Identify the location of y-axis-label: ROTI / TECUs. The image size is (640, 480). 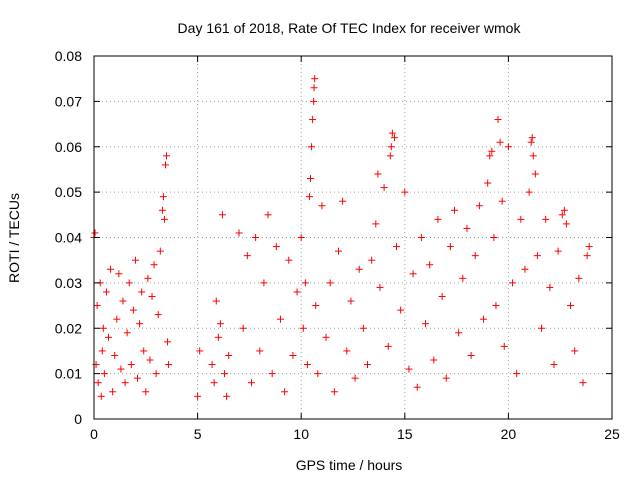
(14, 238).